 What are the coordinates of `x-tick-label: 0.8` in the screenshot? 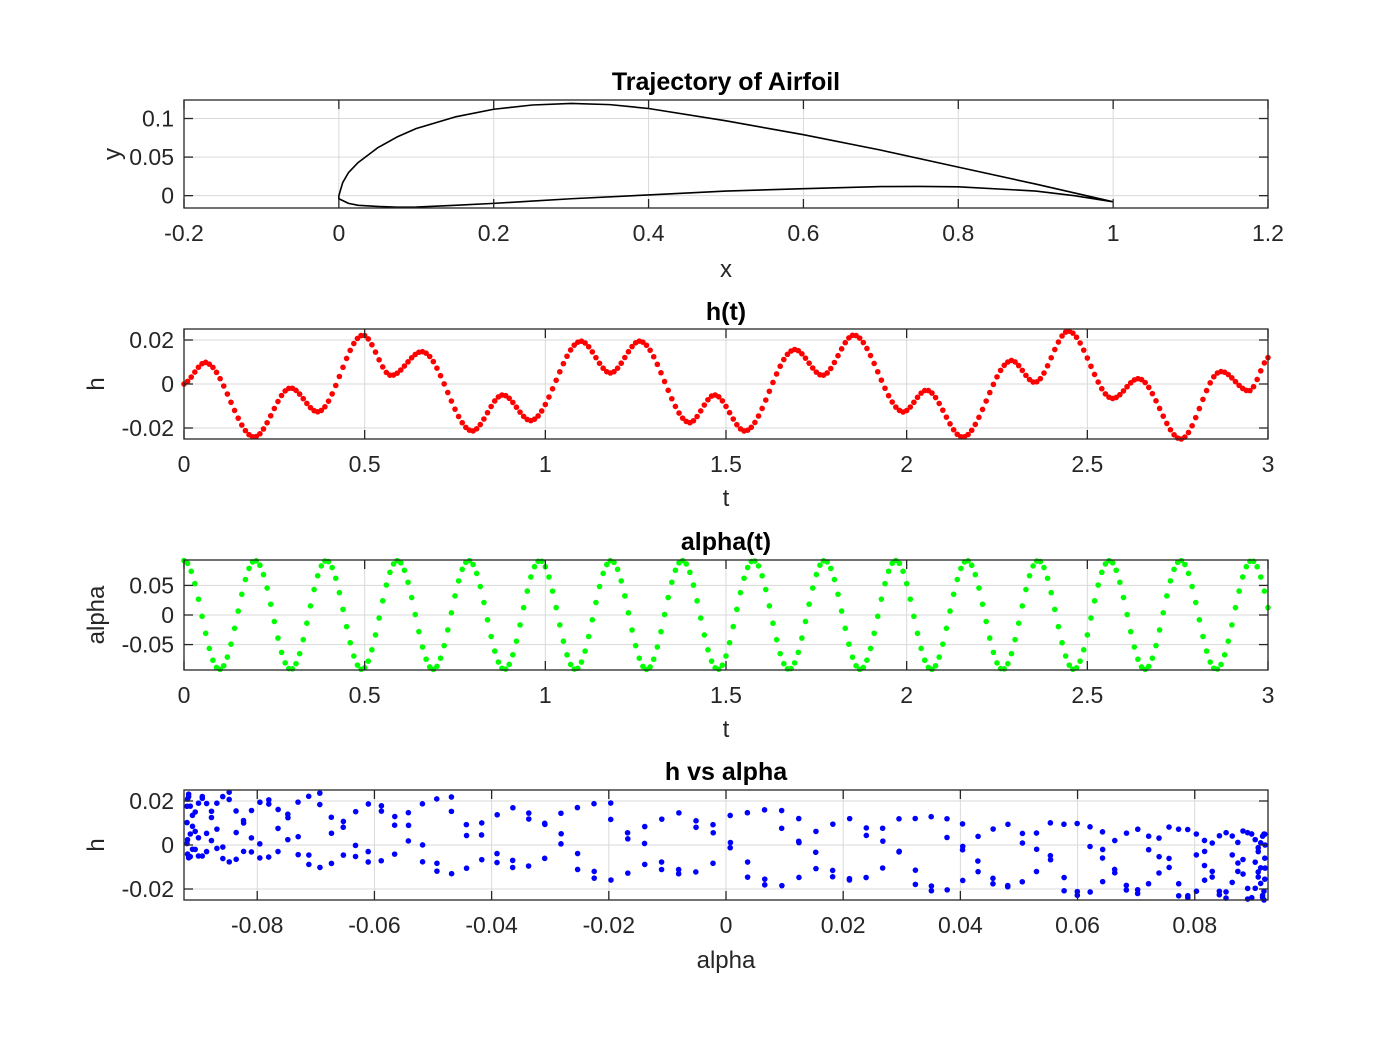 It's located at (958, 233).